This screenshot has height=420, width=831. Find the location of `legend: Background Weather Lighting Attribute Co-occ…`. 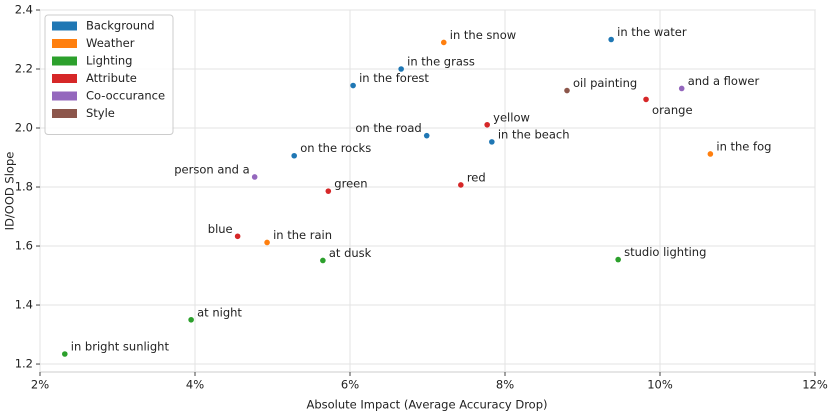

legend: Background Weather Lighting Attribute Co-occ… is located at coordinates (109, 74).